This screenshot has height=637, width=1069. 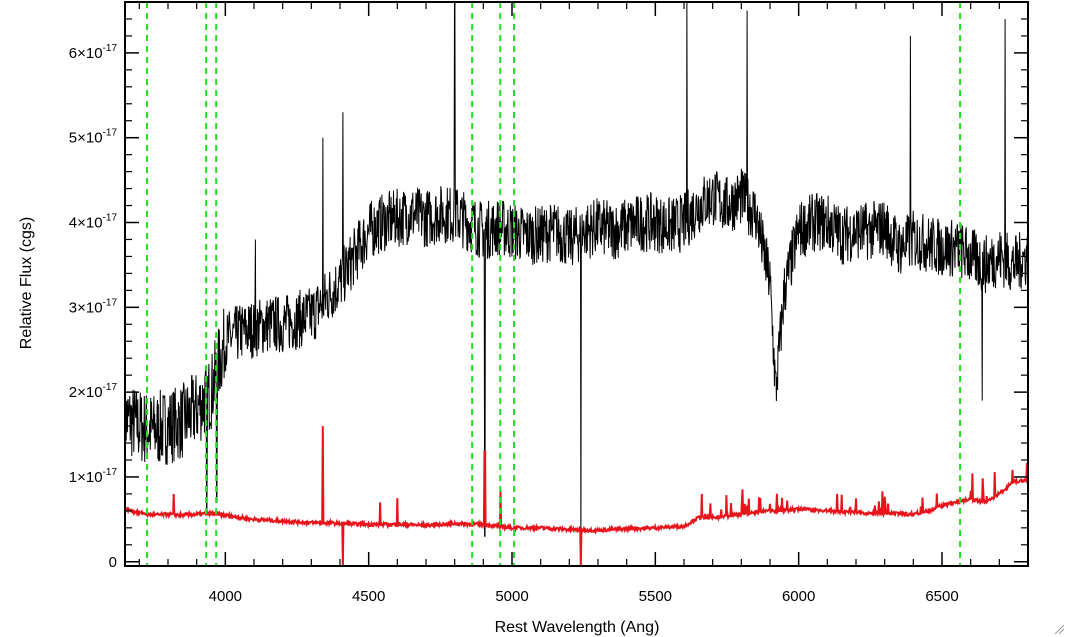 I want to click on resize-grip-icon, so click(x=1059, y=629).